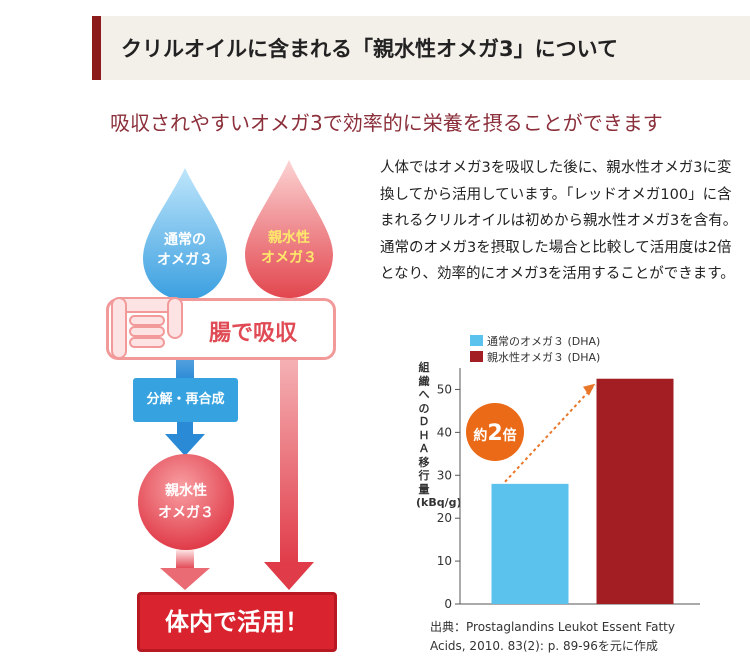 Image resolution: width=750 pixels, height=668 pixels. I want to click on result-circle, so click(186, 502).